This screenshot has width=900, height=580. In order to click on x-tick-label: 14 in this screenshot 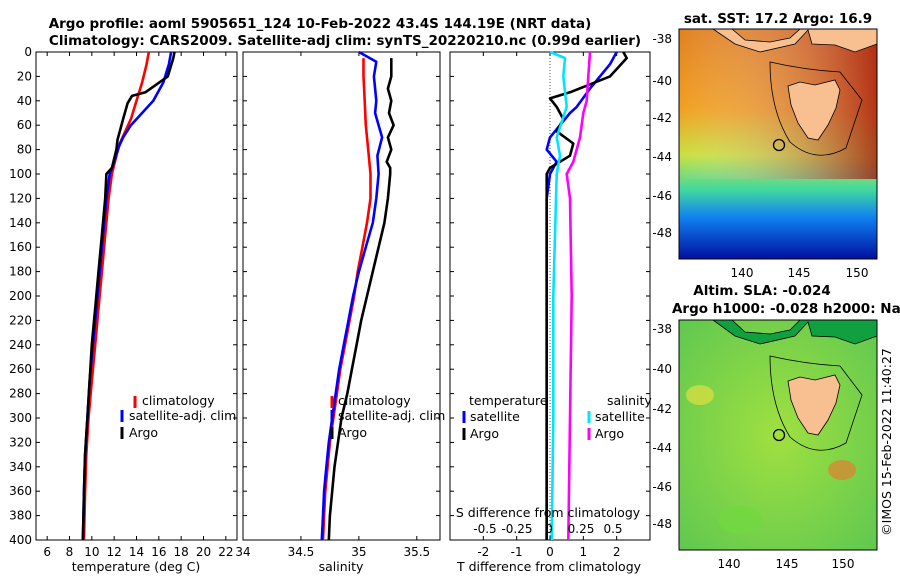, I will do `click(136, 552)`.